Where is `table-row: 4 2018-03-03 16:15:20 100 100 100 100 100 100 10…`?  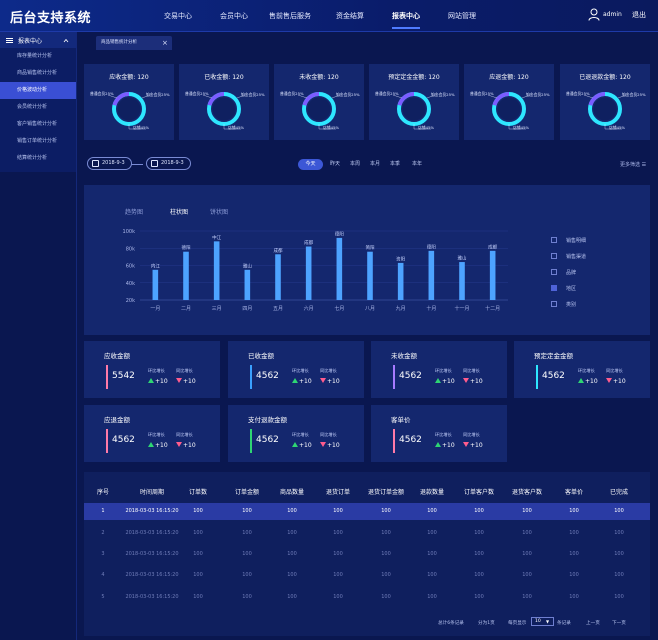
table-row: 4 2018-03-03 16:15:20 100 100 100 100 100 100 10… is located at coordinates (367, 575).